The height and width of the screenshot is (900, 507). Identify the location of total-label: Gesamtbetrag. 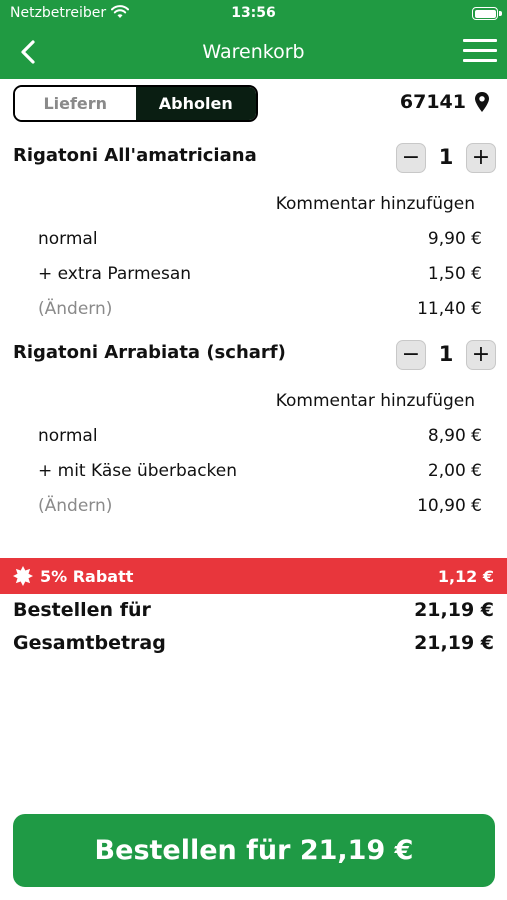
(89, 643).